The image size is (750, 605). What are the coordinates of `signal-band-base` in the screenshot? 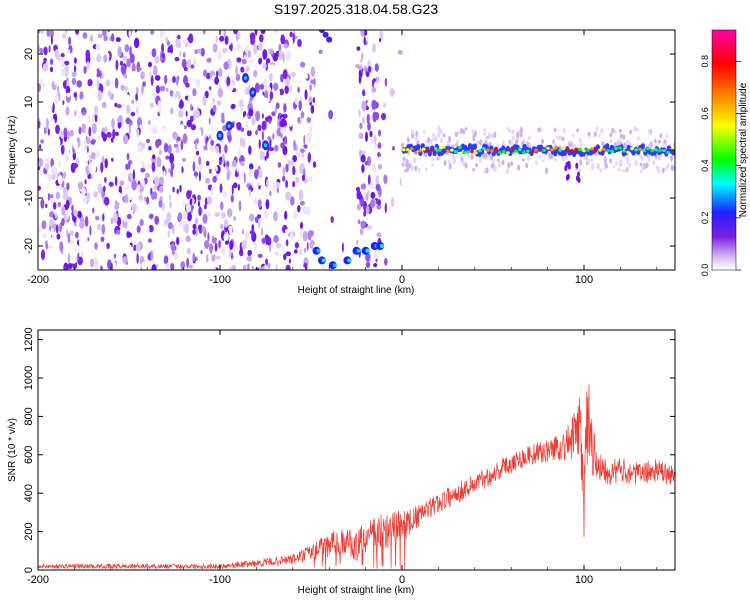 It's located at (607, 146).